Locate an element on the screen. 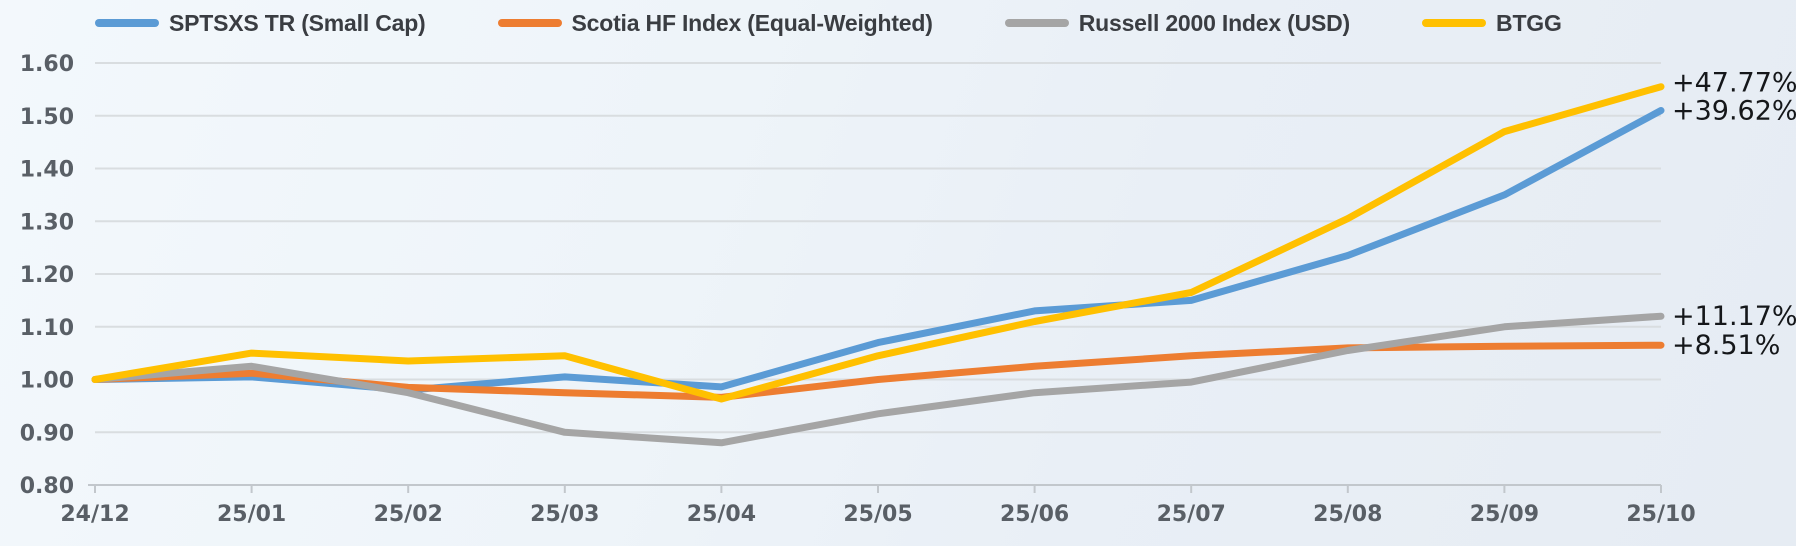 This screenshot has width=1796, height=546. series-end-label: +11.17% is located at coordinates (1734, 316).